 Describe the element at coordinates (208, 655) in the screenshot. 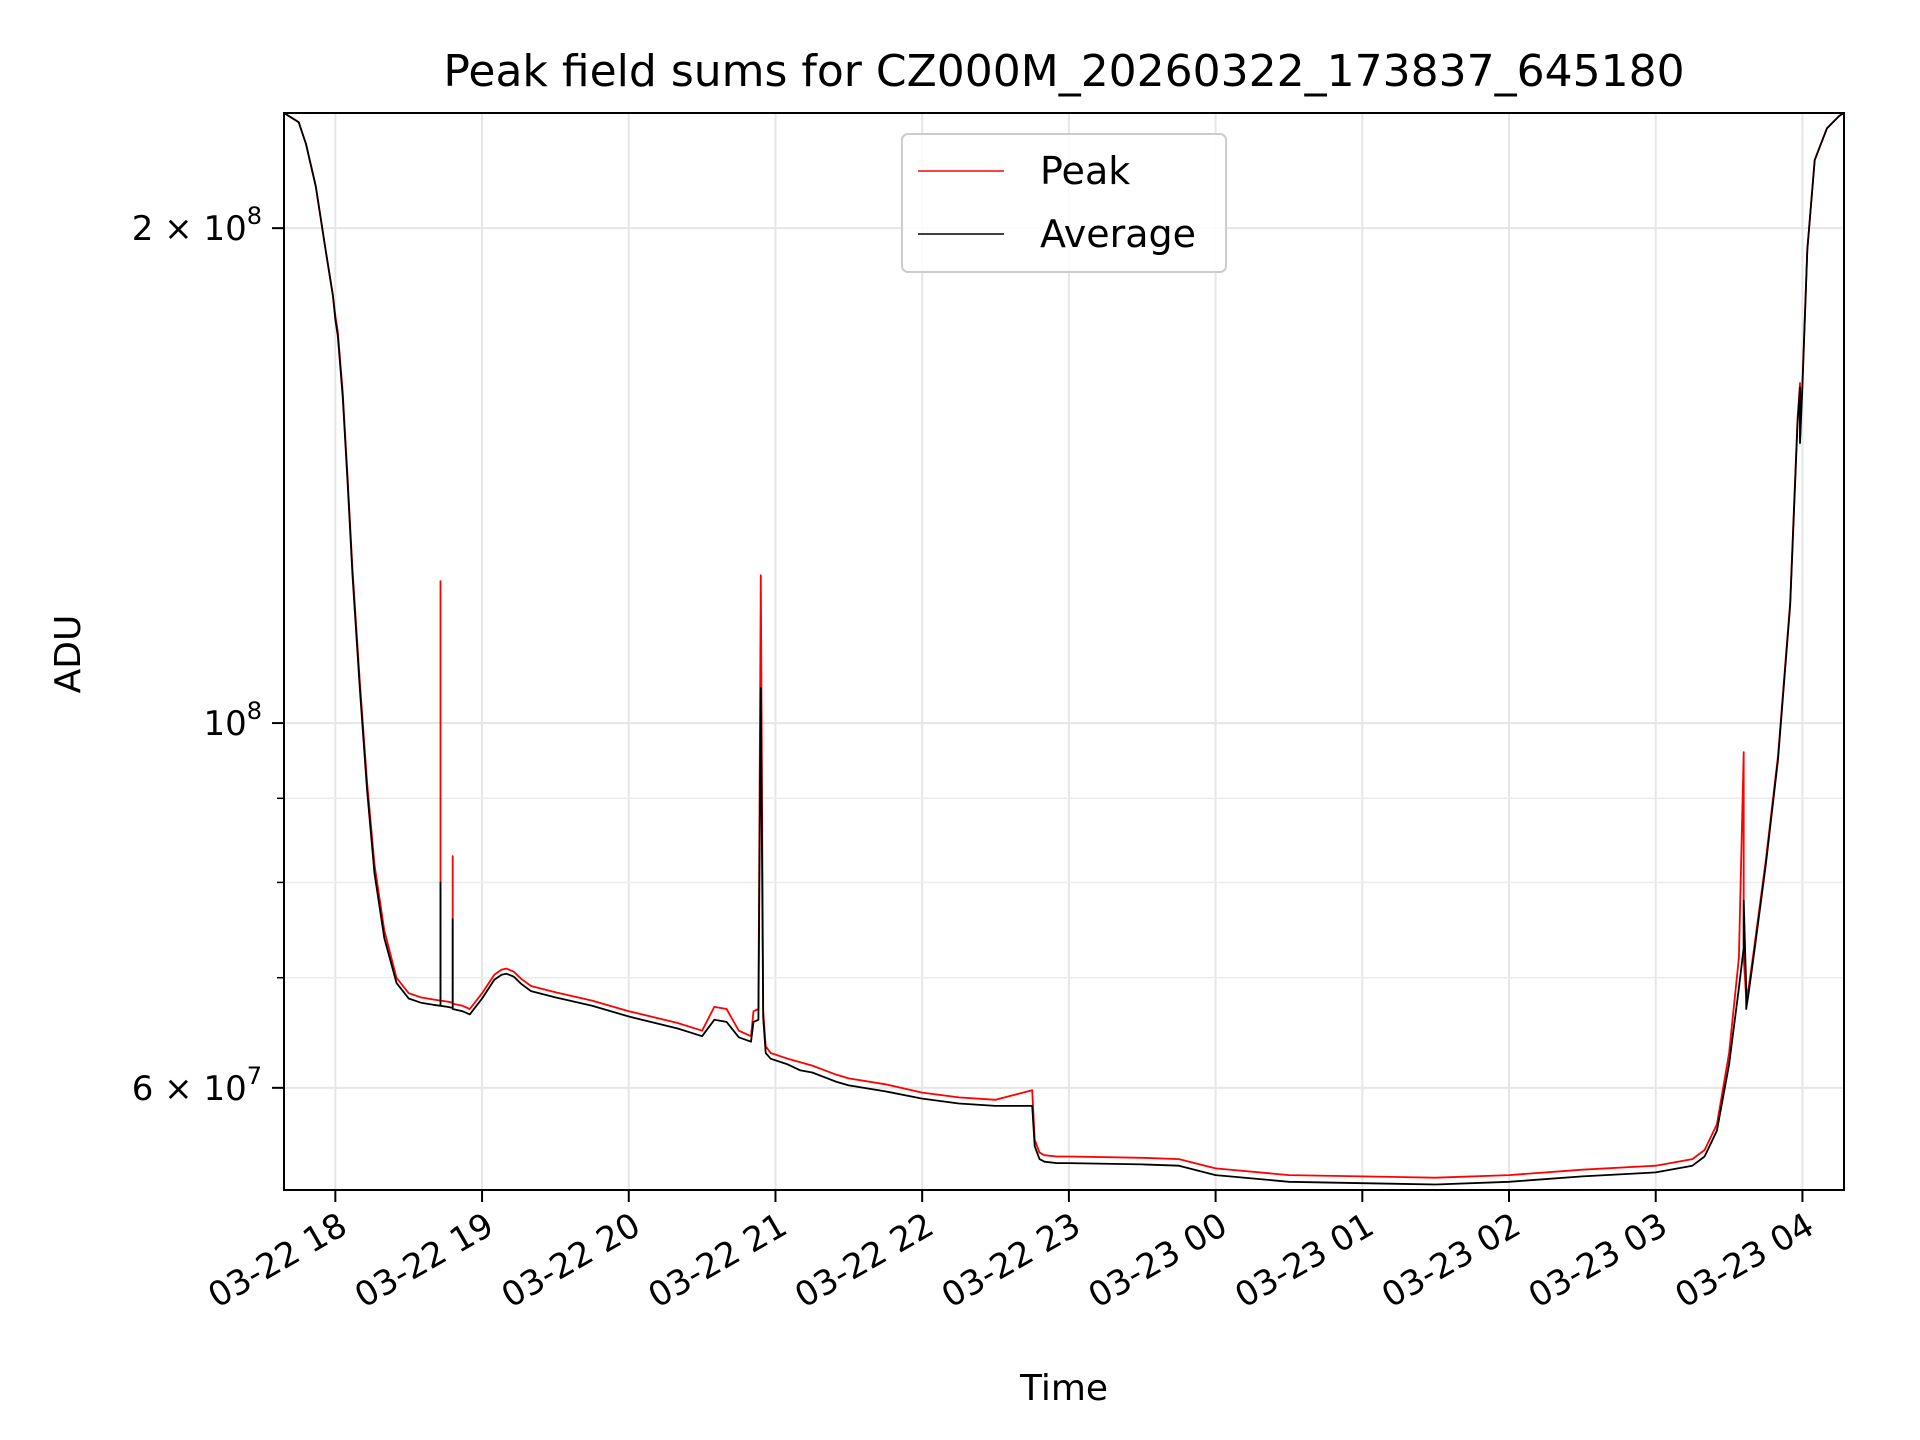

I see `y-axis: 6 × 107 108 2 × 108` at that location.